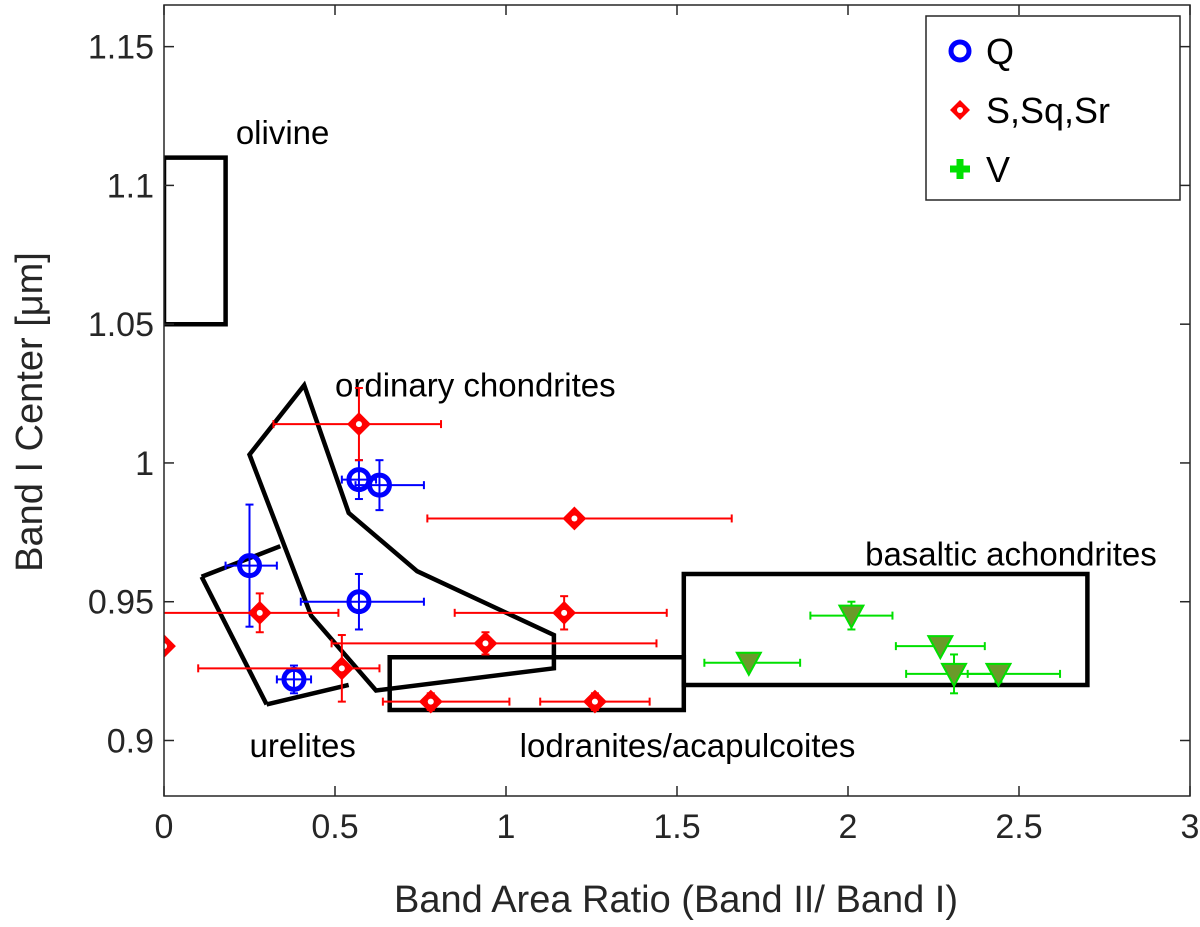  Describe the element at coordinates (130, 741) in the screenshot. I see `y-tick-label: 0.9` at that location.